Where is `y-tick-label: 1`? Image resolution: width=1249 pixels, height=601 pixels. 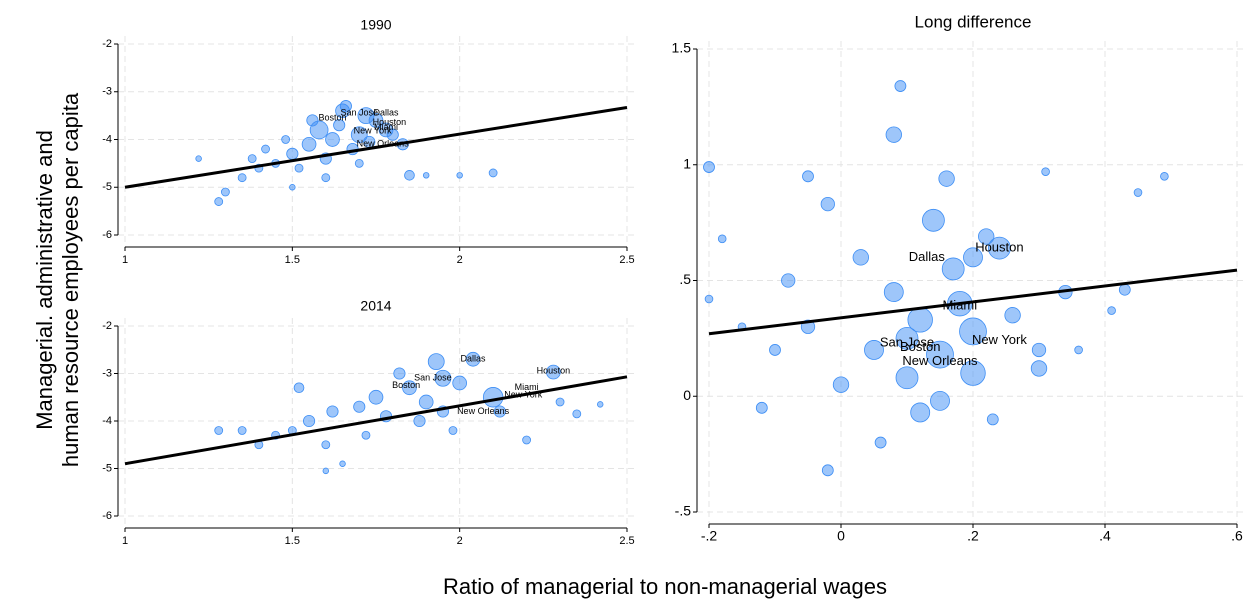 y-tick-label: 1 is located at coordinates (687, 163).